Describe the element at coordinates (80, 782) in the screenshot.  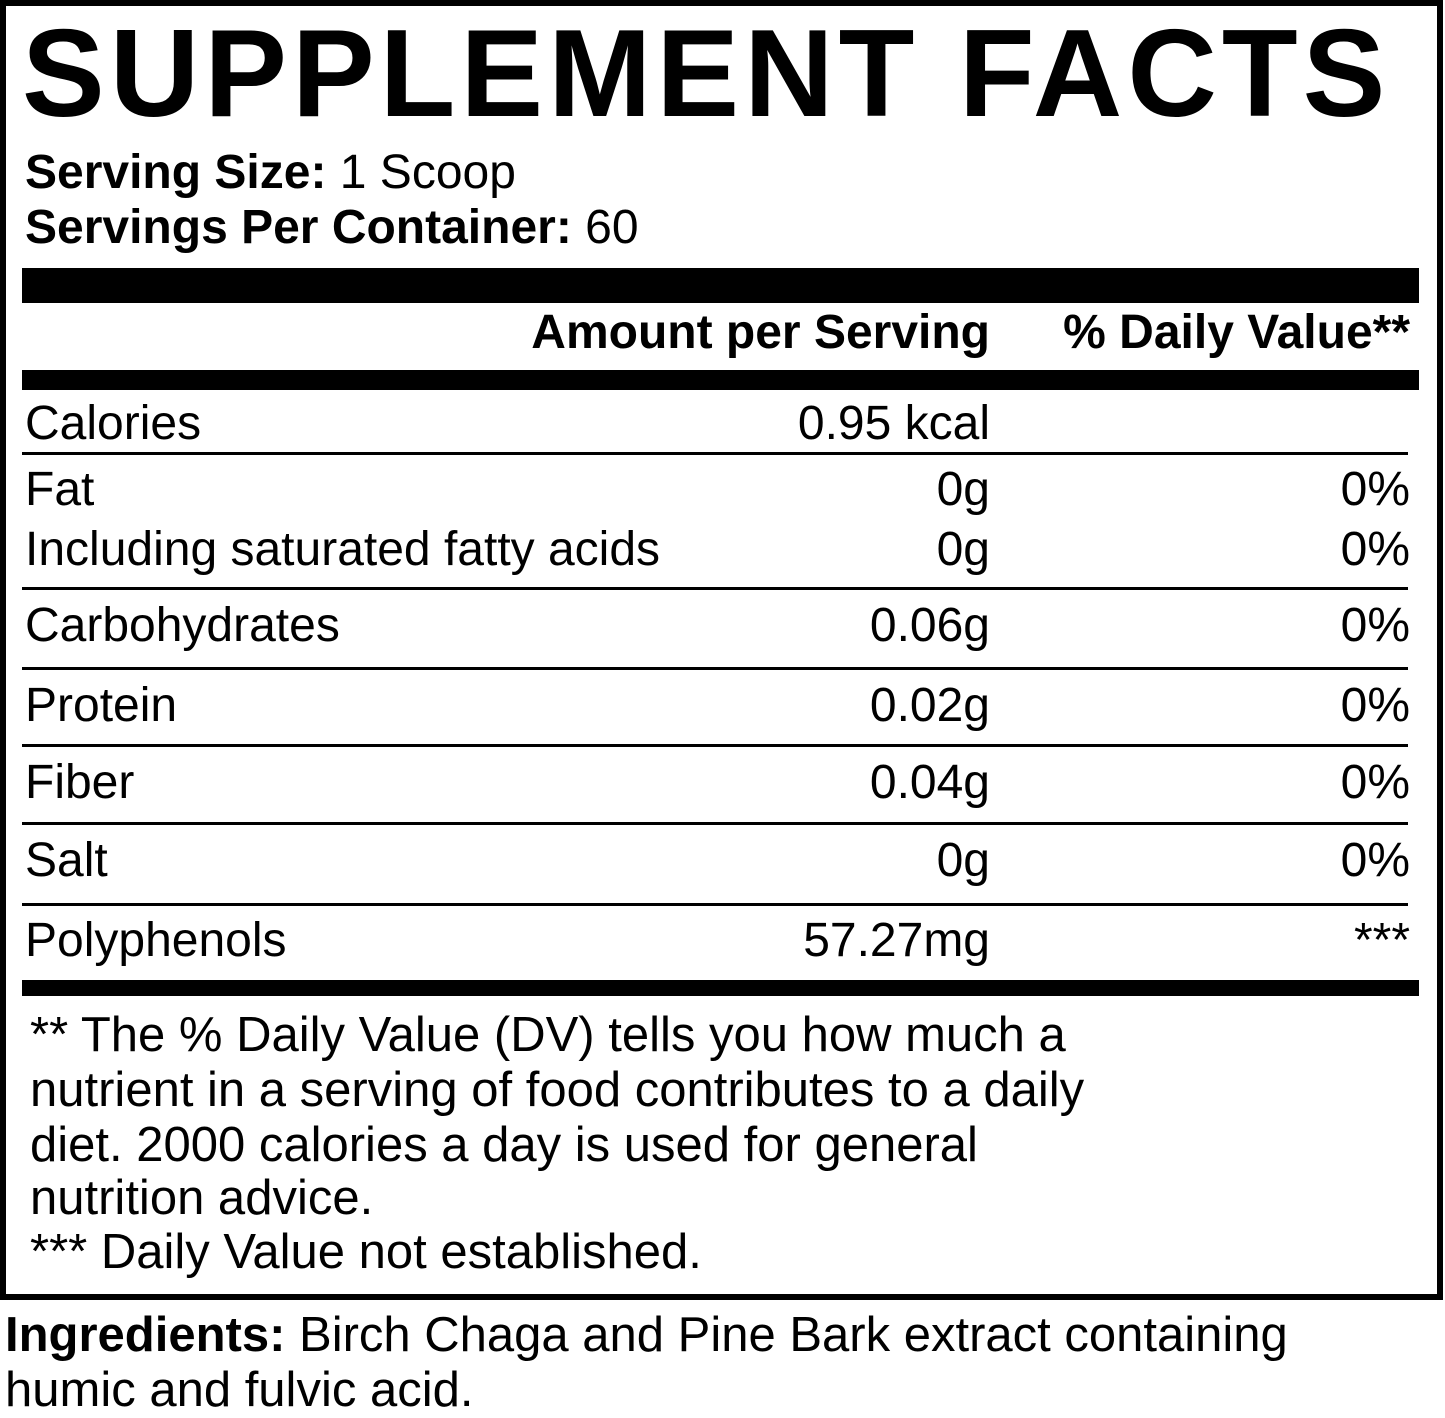
I see `row-fiber-label: Fiber` at that location.